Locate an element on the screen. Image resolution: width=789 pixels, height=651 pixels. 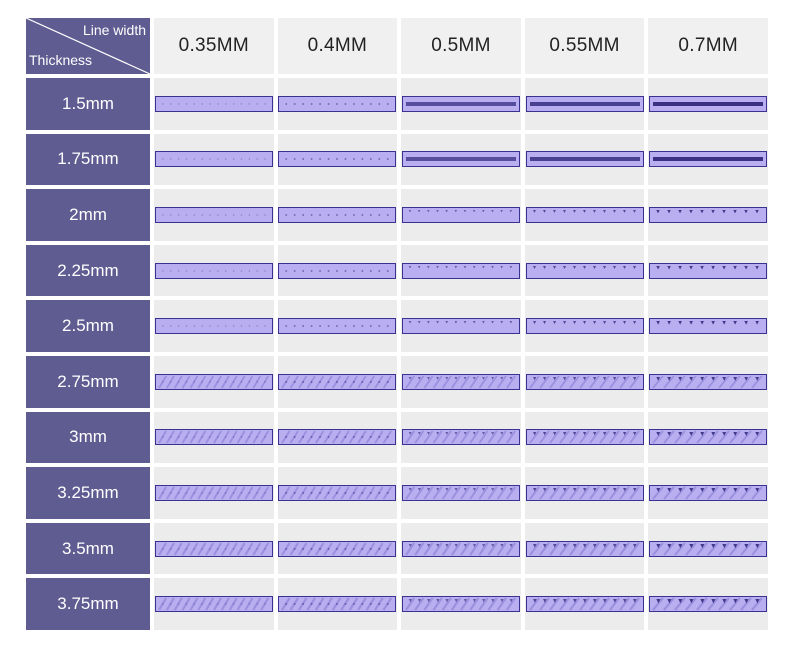
diagonal-divider is located at coordinates (88, 46).